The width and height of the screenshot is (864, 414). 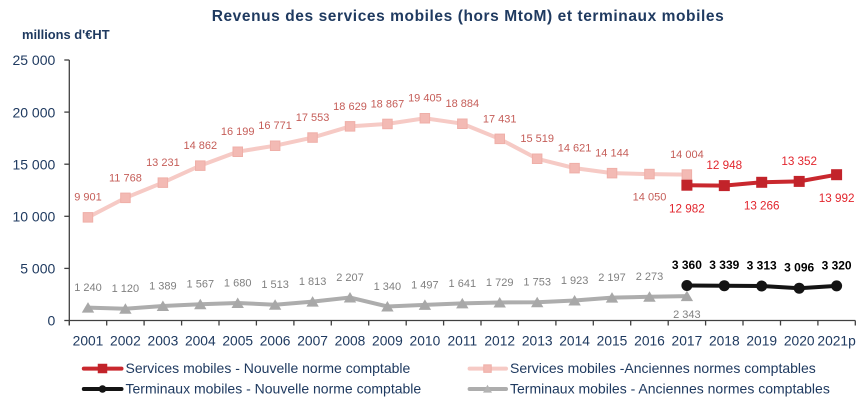 I want to click on svg-text: 18 867, so click(x=388, y=104).